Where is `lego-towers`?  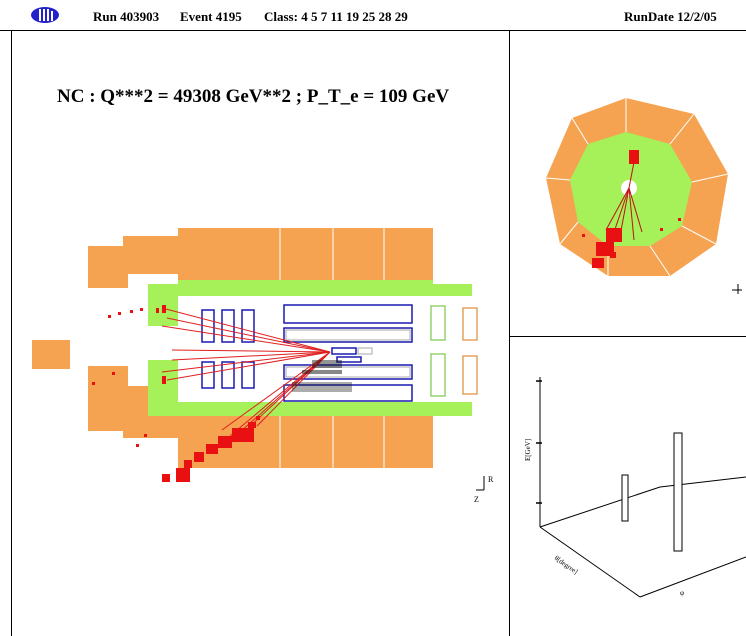 lego-towers is located at coordinates (652, 492).